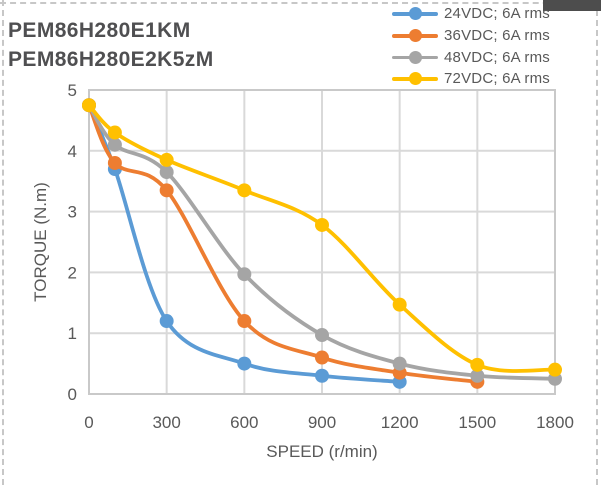  What do you see at coordinates (72, 272) in the screenshot?
I see `y-tick-label: 2` at bounding box center [72, 272].